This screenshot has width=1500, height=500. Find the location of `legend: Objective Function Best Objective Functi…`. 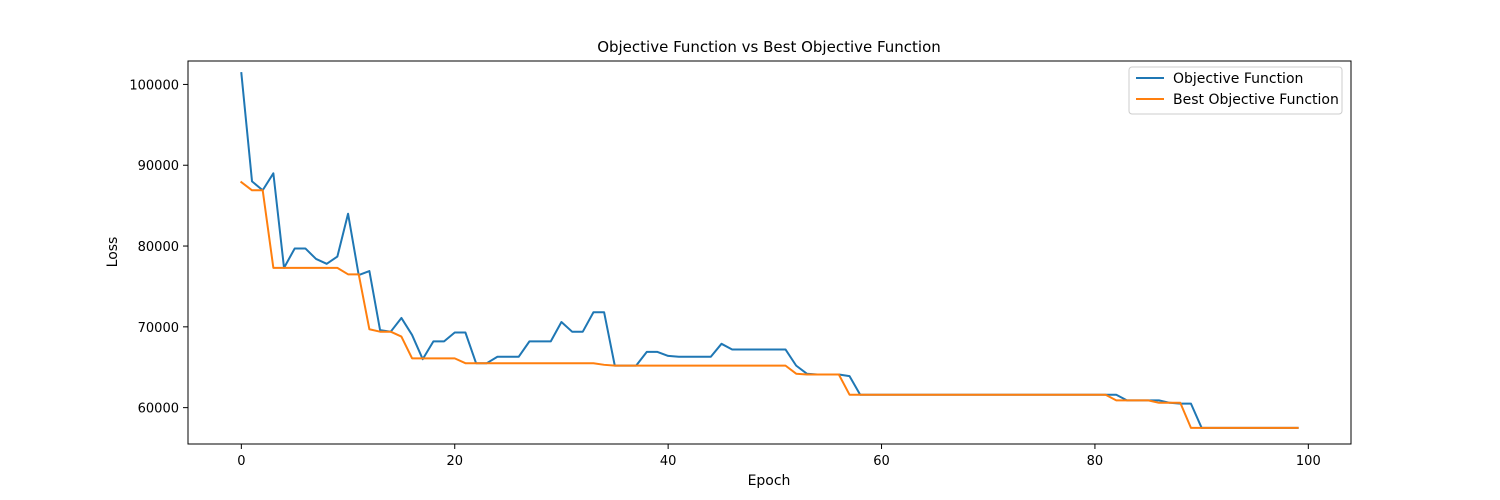

legend: Objective Function Best Objective Functi… is located at coordinates (1235, 90).